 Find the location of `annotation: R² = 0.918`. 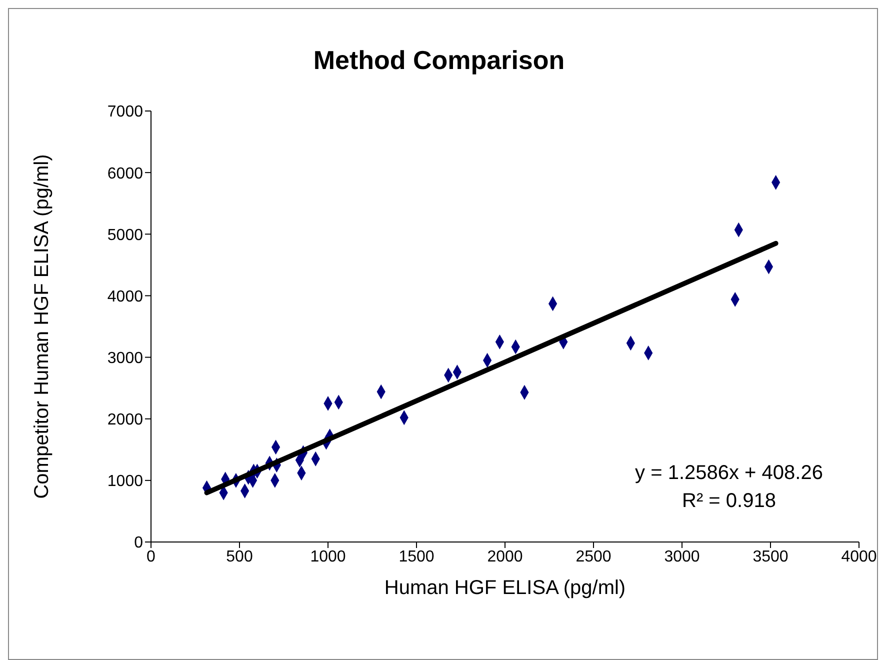

annotation: R² = 0.918 is located at coordinates (729, 501).